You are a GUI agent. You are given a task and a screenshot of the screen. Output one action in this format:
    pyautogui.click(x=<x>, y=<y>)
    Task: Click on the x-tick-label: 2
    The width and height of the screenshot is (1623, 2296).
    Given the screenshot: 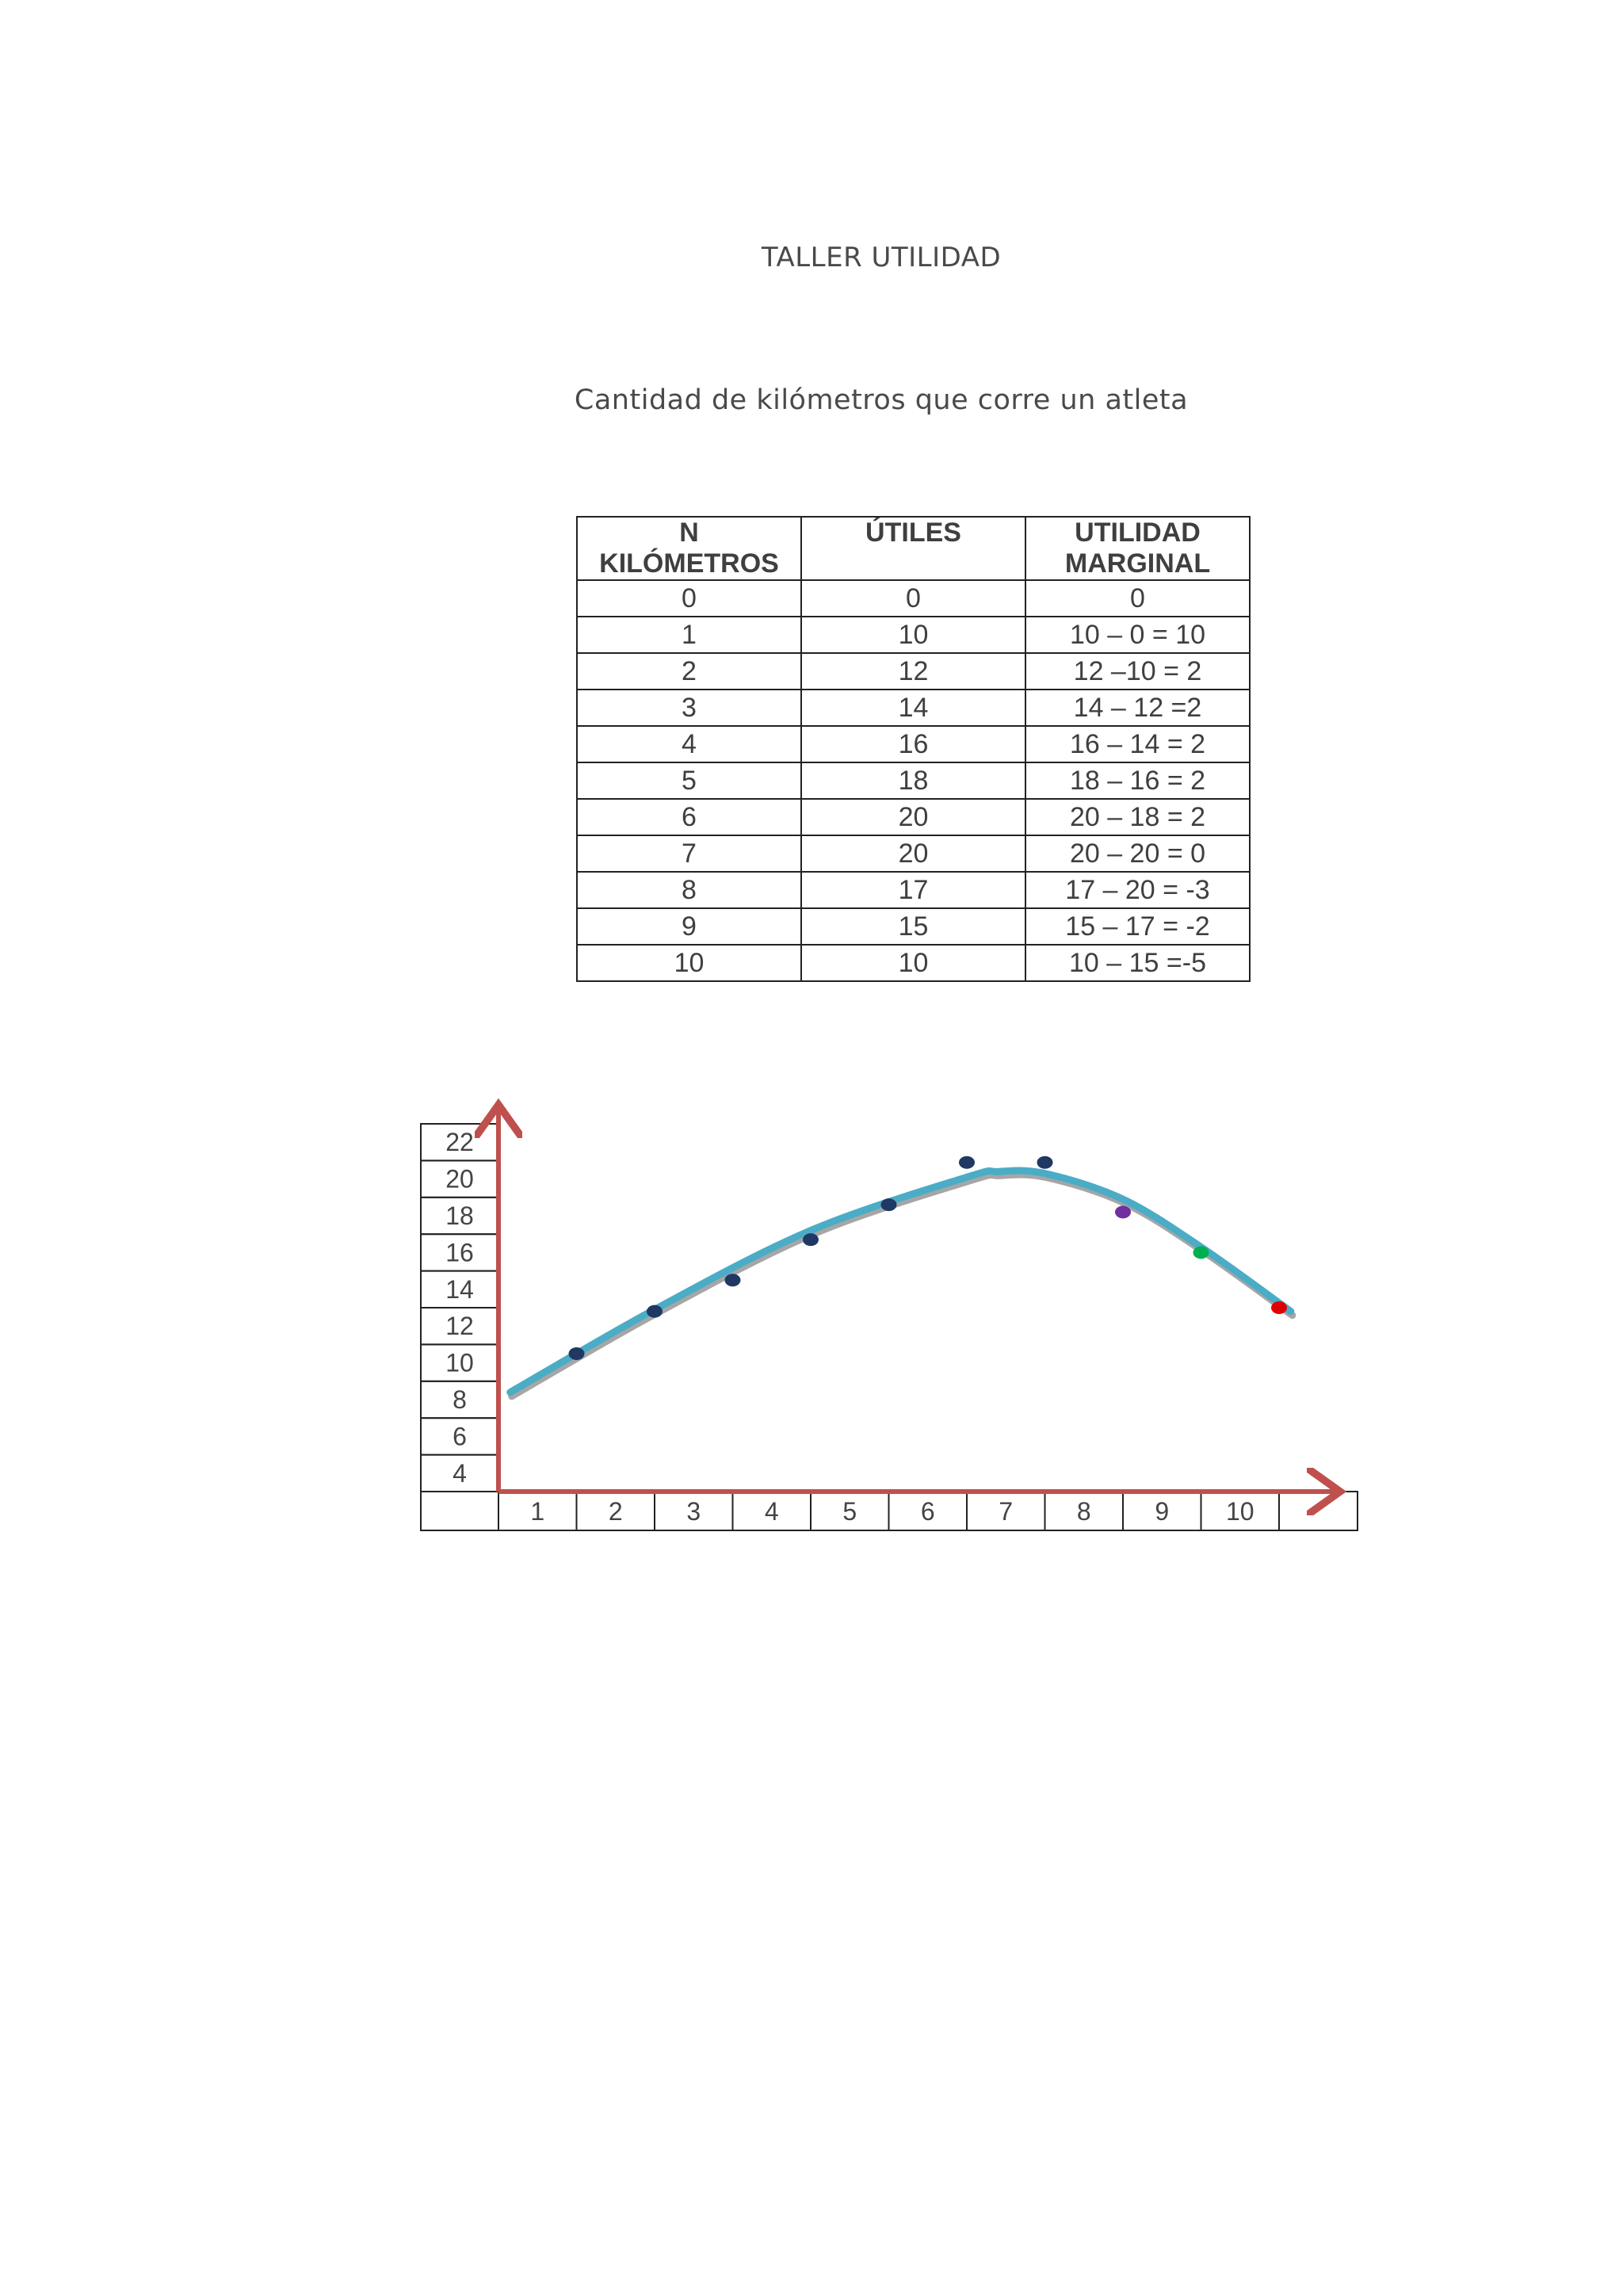 What is the action you would take?
    pyautogui.click(x=616, y=1511)
    